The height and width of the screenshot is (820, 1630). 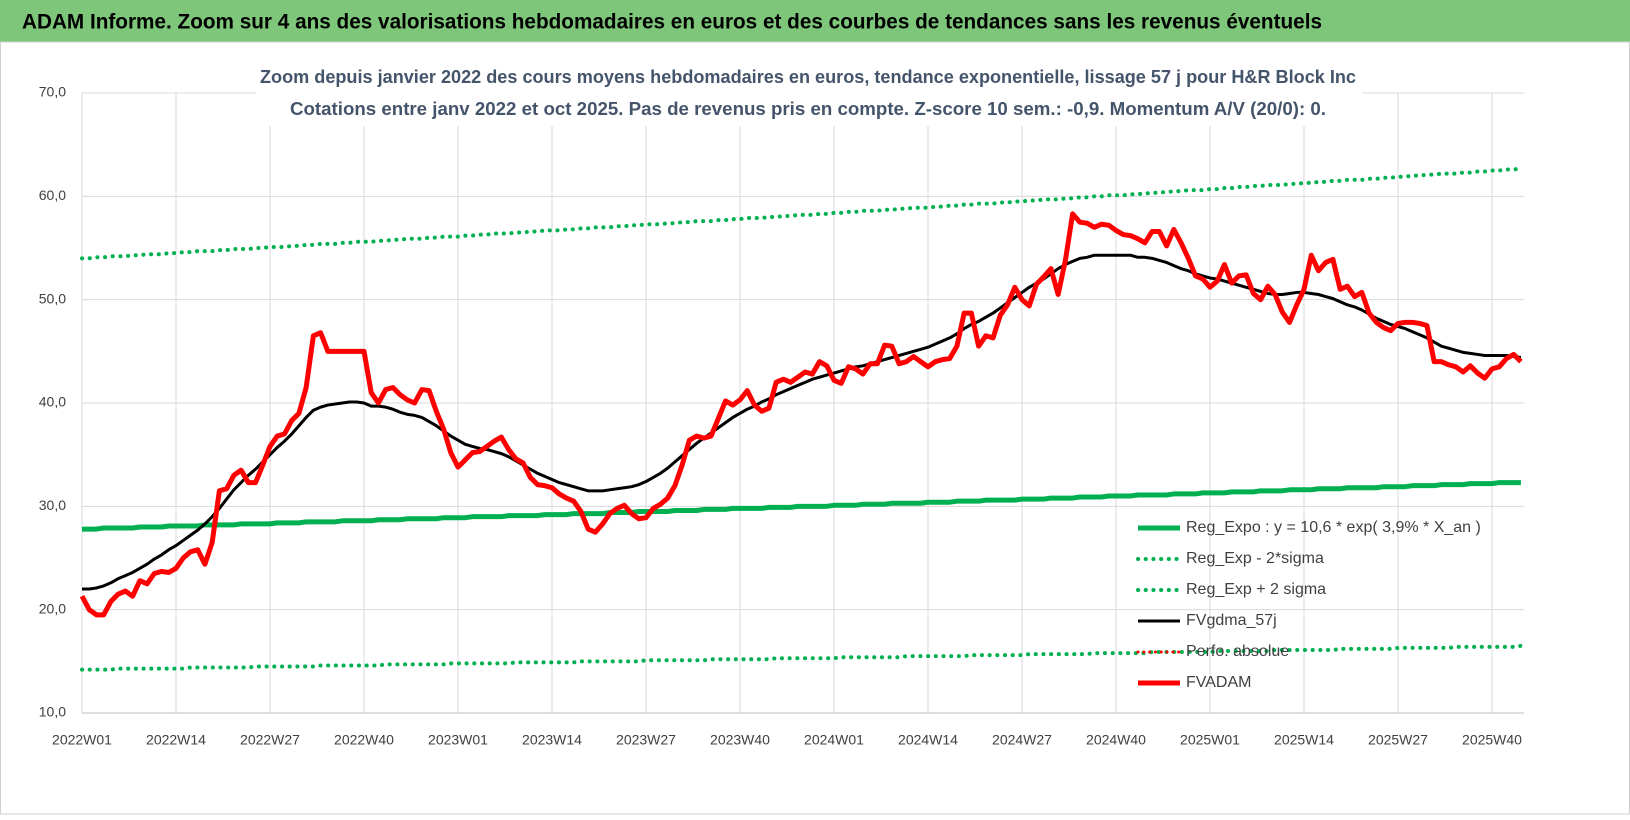 What do you see at coordinates (52, 195) in the screenshot?
I see `y-tick-label: 60,0` at bounding box center [52, 195].